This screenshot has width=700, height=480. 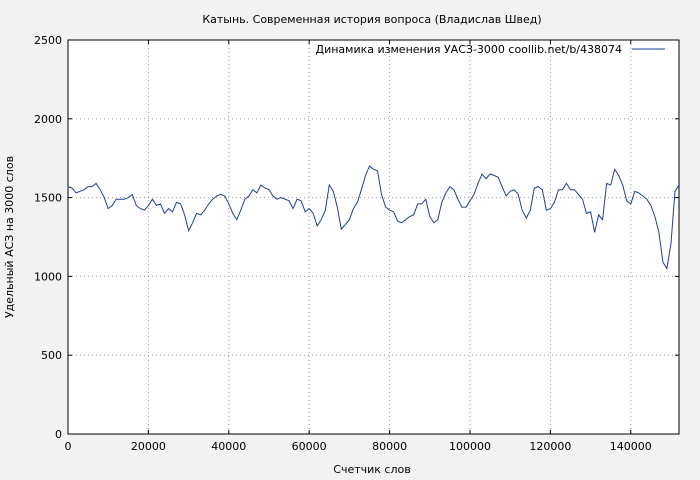 I want to click on x-tick-label: 100000, so click(x=470, y=446).